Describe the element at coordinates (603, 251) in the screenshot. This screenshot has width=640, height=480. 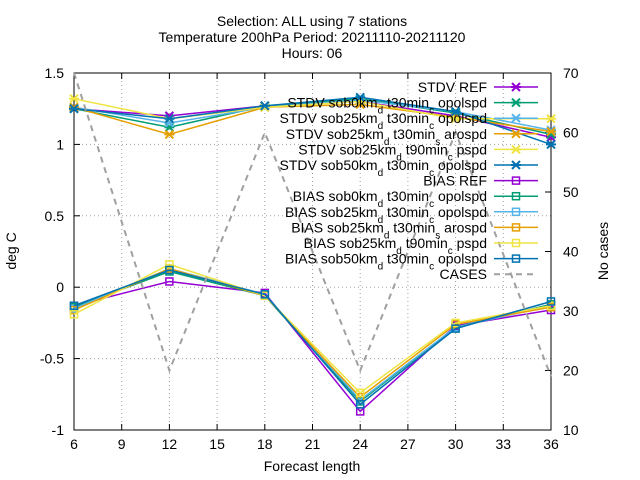
I see `y2-axis-label: No cases` at that location.